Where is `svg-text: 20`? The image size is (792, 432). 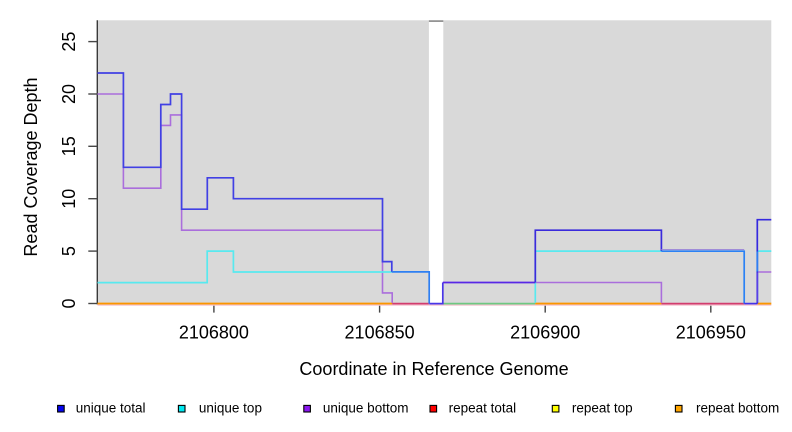 svg-text: 20 is located at coordinates (69, 94).